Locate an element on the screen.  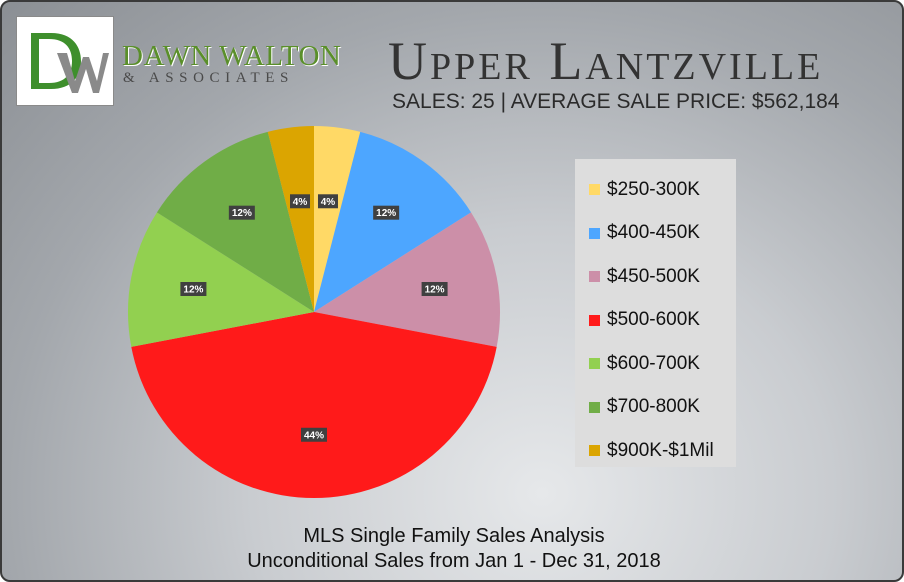
legend-label: $500-600K is located at coordinates (653, 320).